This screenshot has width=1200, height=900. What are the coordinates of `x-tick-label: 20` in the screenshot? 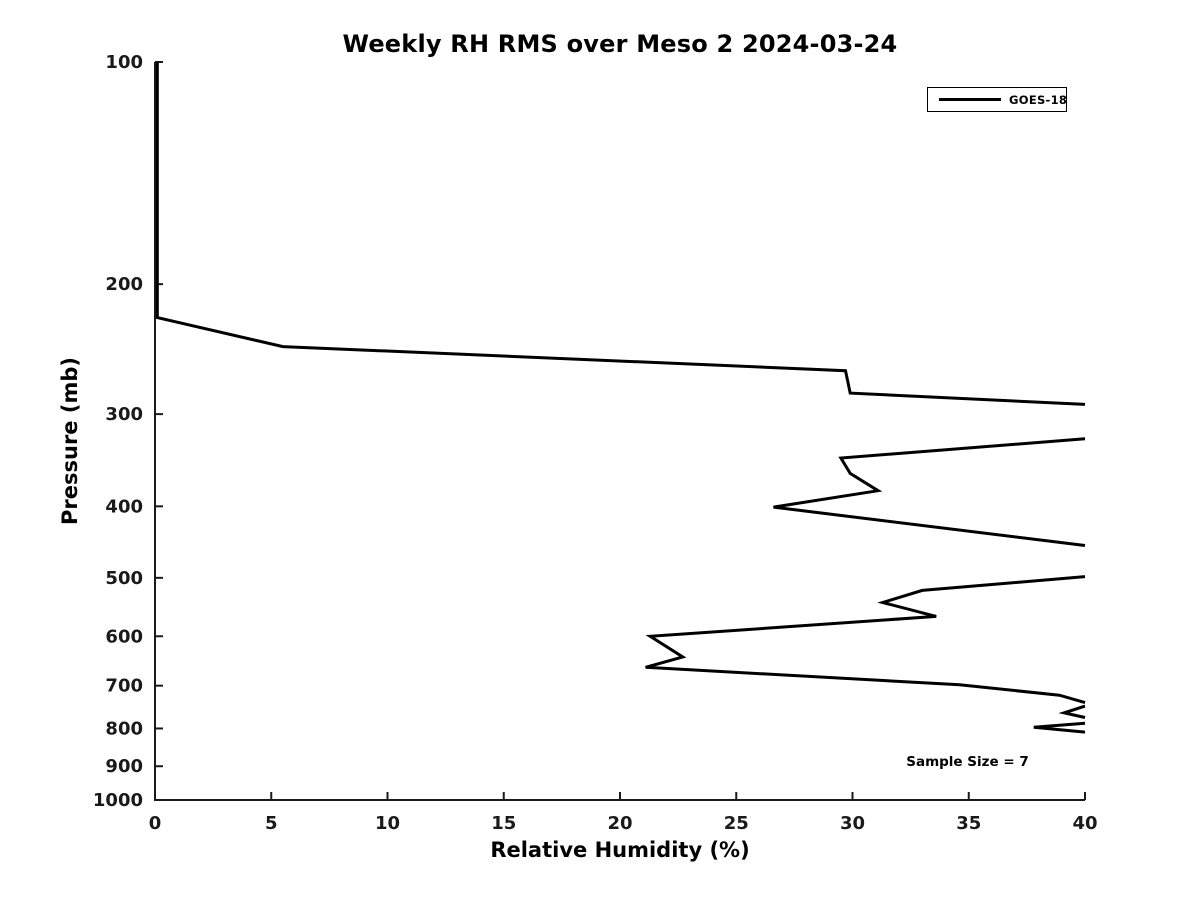 It's located at (619, 823).